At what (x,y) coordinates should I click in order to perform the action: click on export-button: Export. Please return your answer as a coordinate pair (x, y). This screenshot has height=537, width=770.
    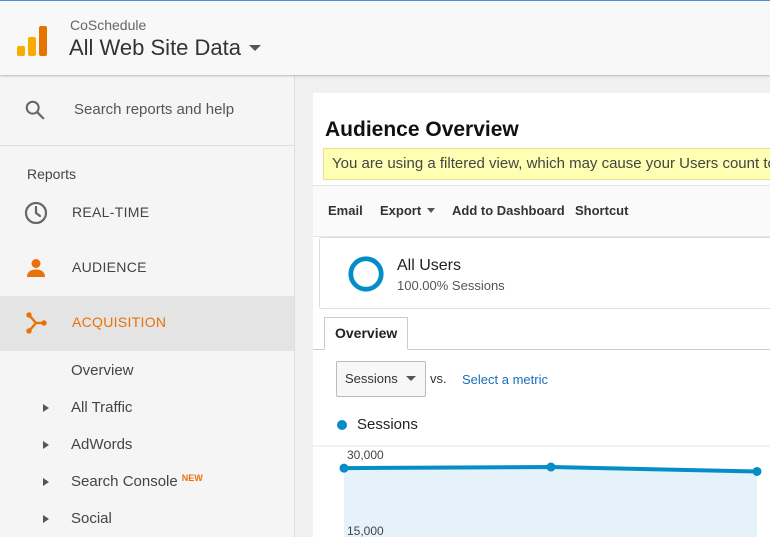
    Looking at the image, I should click on (408, 210).